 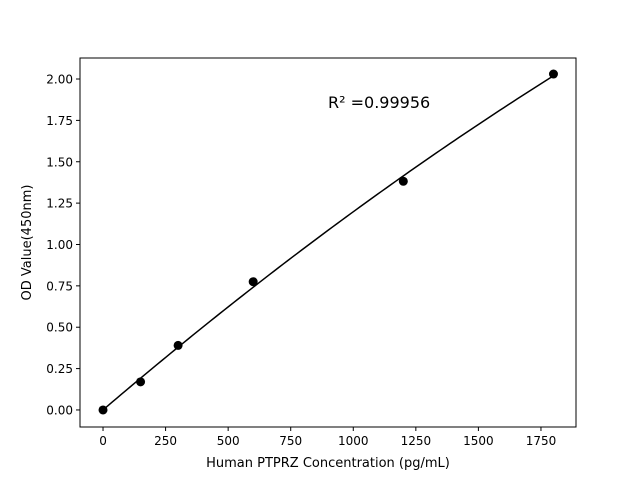 What do you see at coordinates (27, 243) in the screenshot?
I see `y-axis-label: OD Value(450nm)` at bounding box center [27, 243].